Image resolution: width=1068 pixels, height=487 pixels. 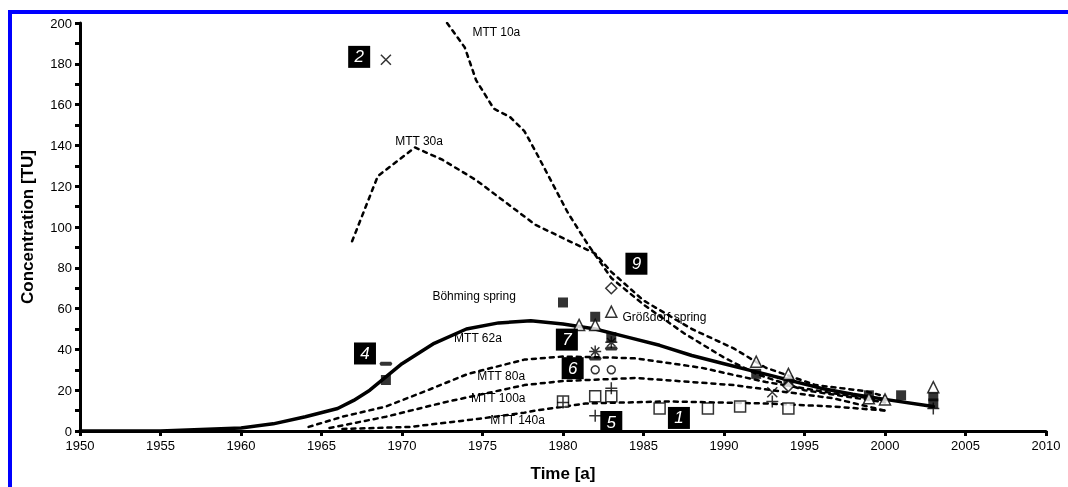 I want to click on annotation: 5, so click(x=611, y=422).